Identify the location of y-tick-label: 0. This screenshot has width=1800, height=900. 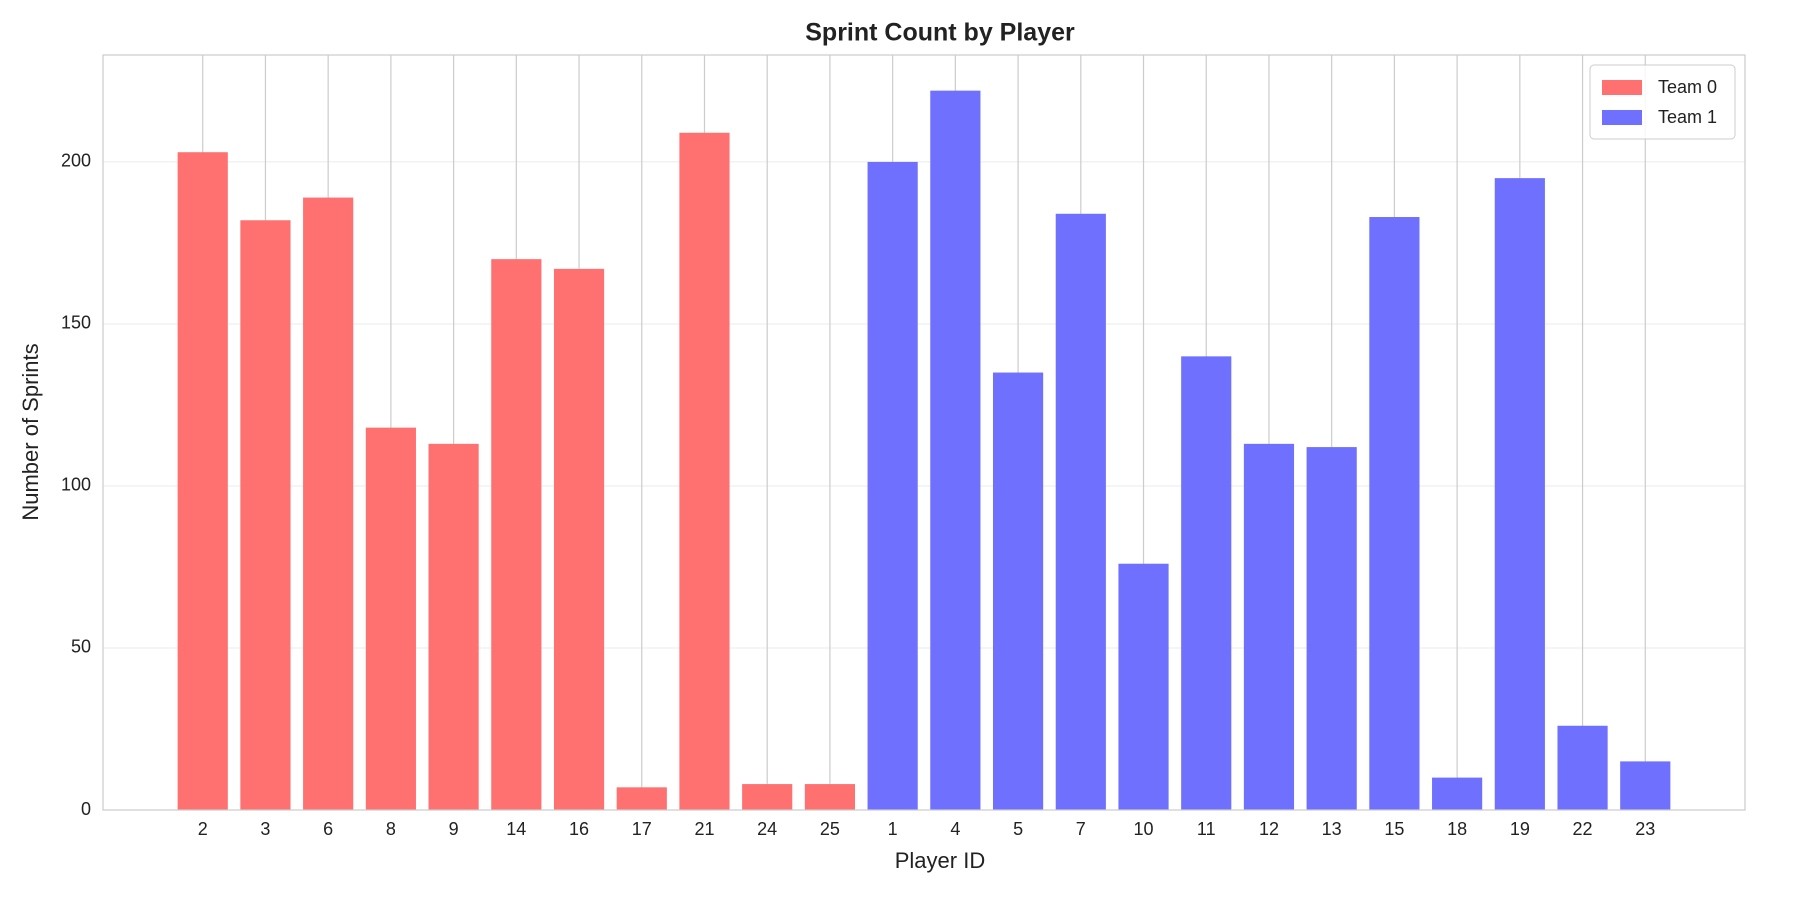
(86, 809).